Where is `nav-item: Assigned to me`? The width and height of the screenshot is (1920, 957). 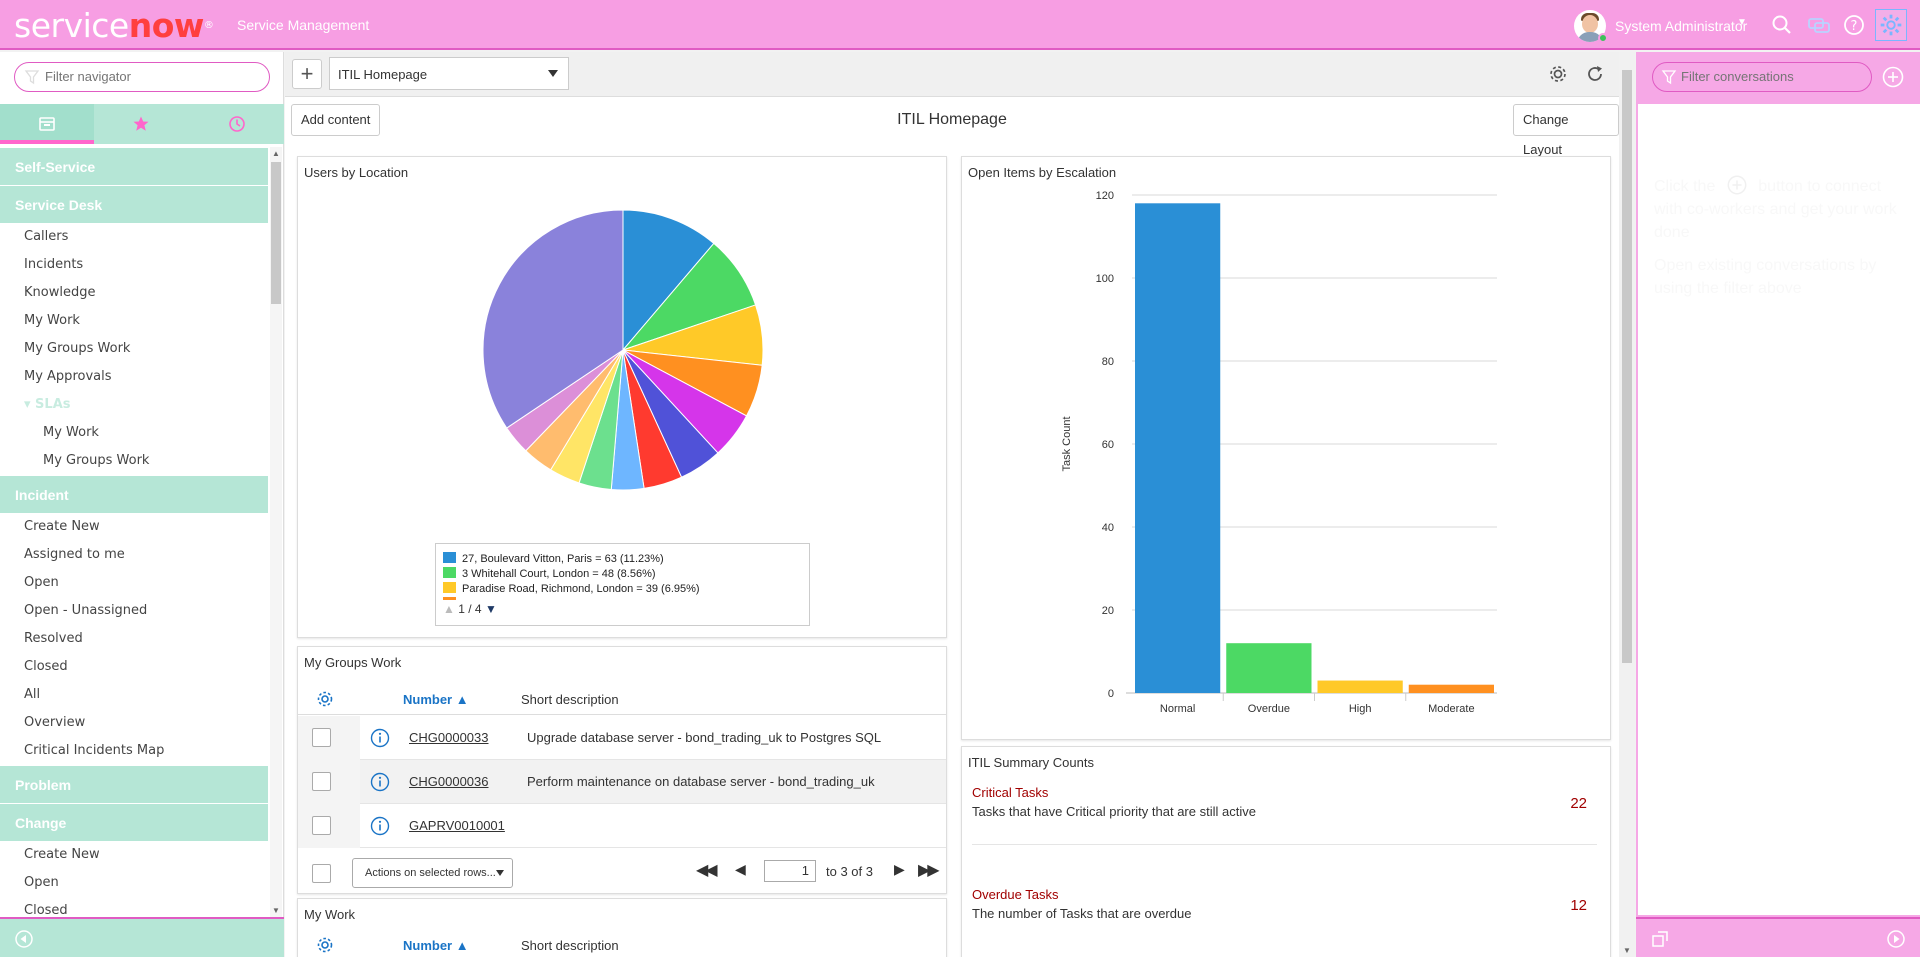 nav-item: Assigned to me is located at coordinates (74, 554).